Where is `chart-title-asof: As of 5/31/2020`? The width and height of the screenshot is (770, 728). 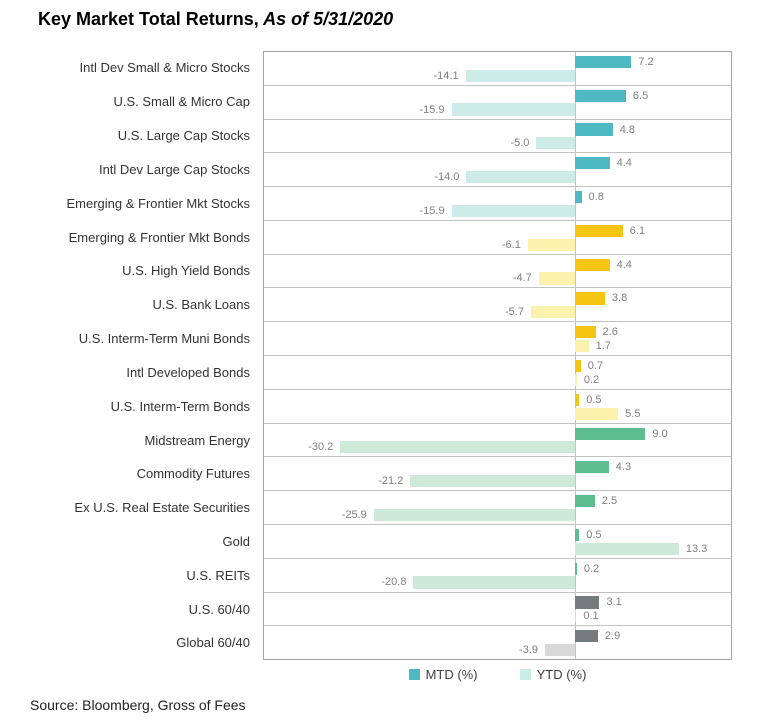
chart-title-asof: As of 5/31/2020 is located at coordinates (326, 19).